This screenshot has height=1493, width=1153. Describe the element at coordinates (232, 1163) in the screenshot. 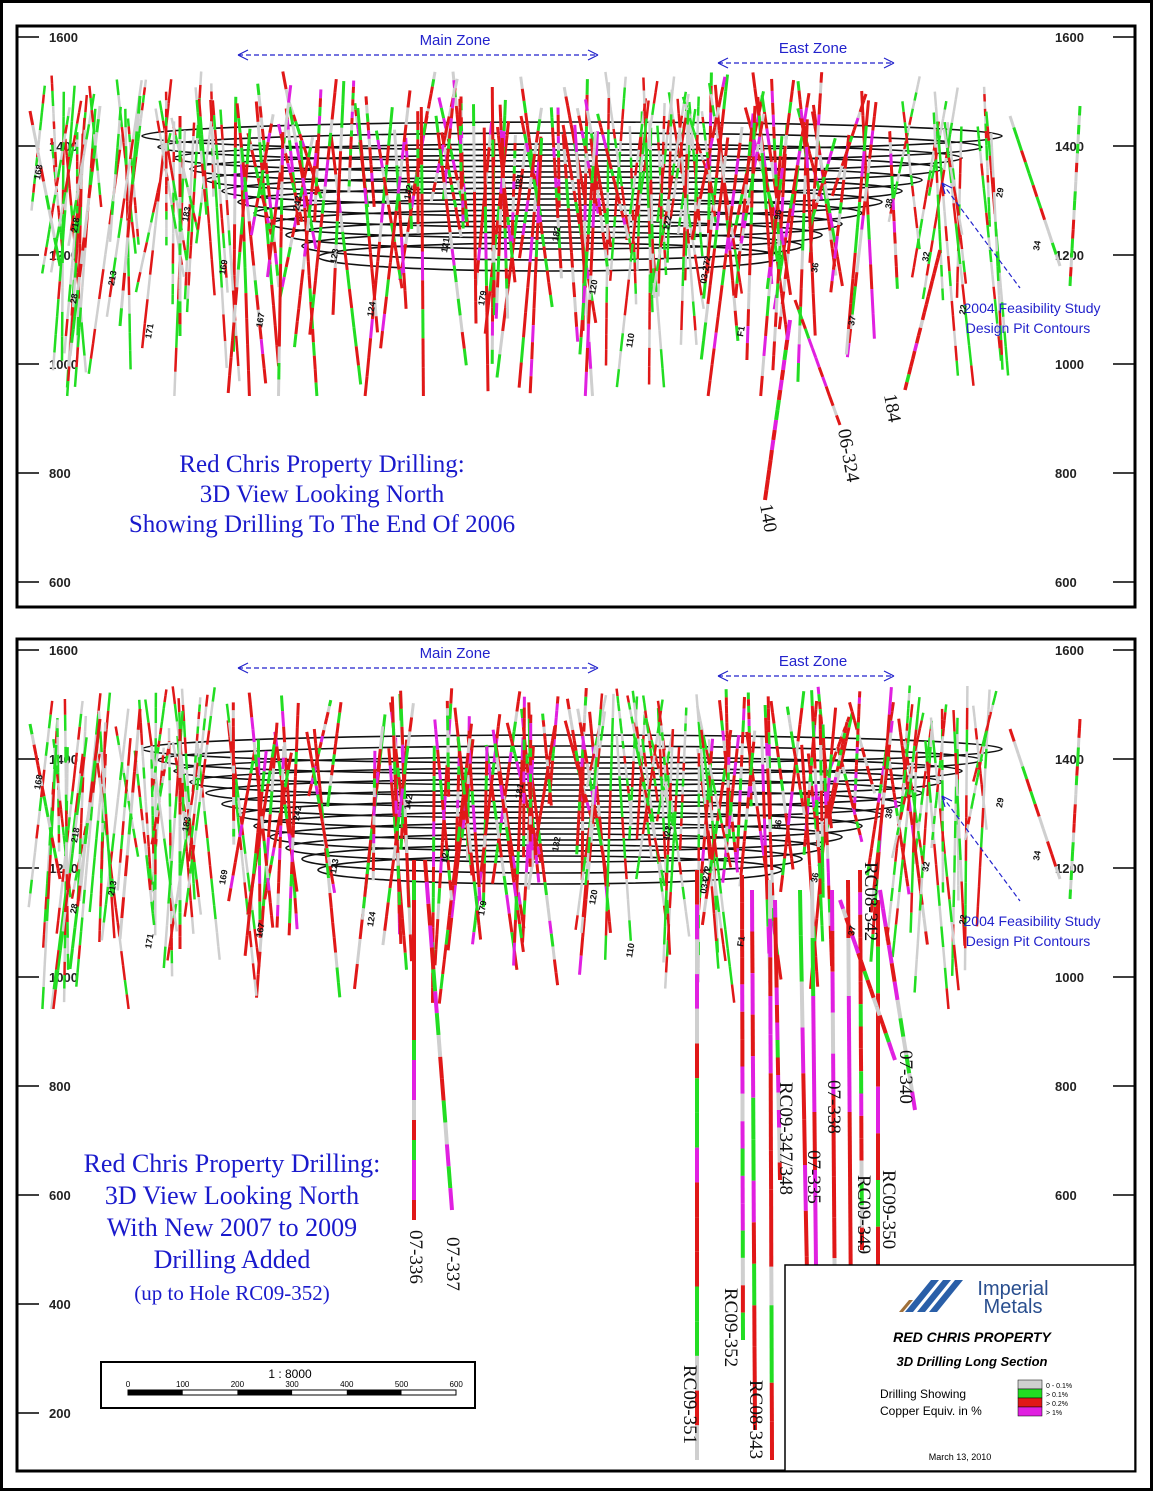

I see `bottom-title-line: Red Chris Property Drilling:` at that location.